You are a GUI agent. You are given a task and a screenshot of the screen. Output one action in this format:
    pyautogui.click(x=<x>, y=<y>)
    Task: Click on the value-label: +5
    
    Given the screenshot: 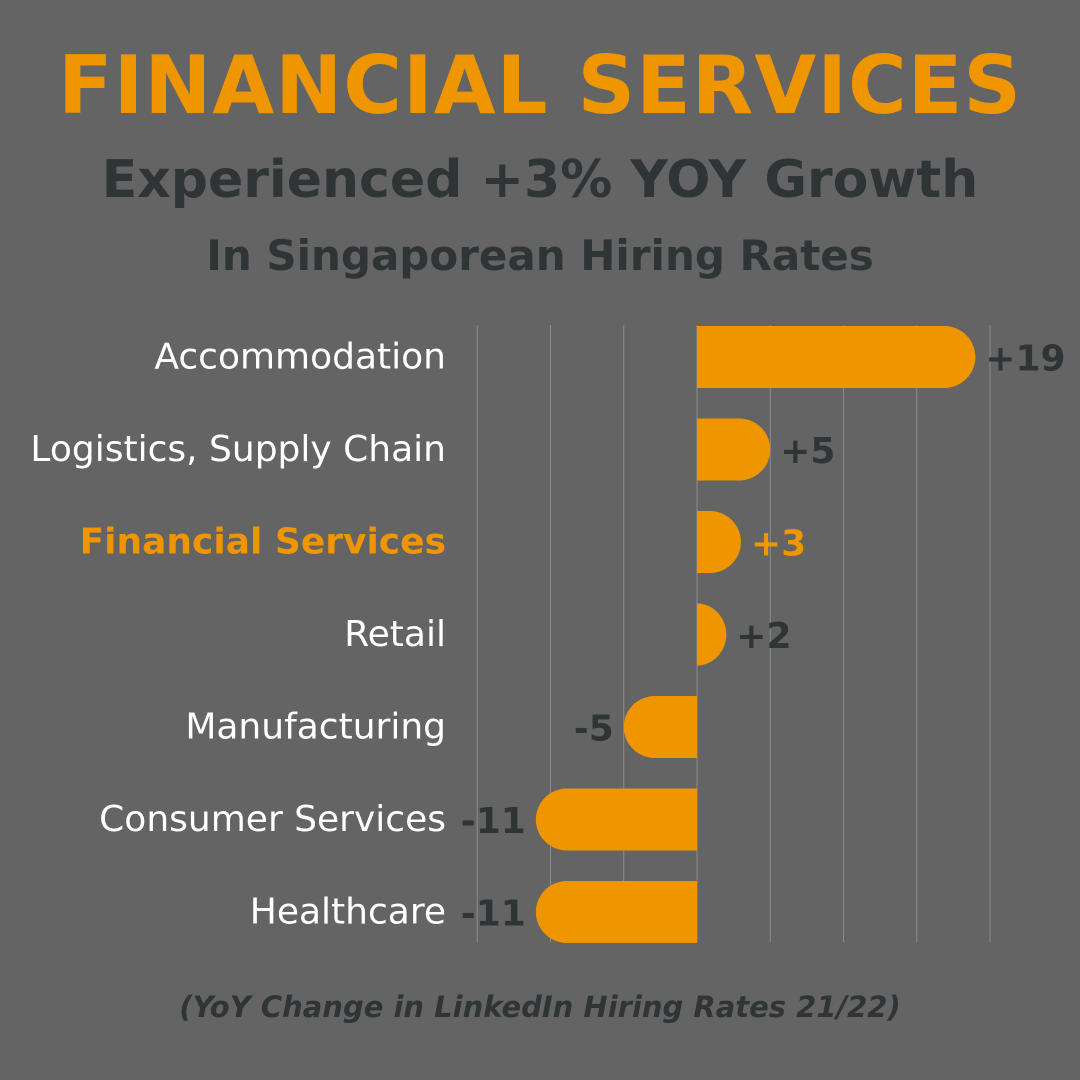 What is the action you would take?
    pyautogui.click(x=807, y=451)
    